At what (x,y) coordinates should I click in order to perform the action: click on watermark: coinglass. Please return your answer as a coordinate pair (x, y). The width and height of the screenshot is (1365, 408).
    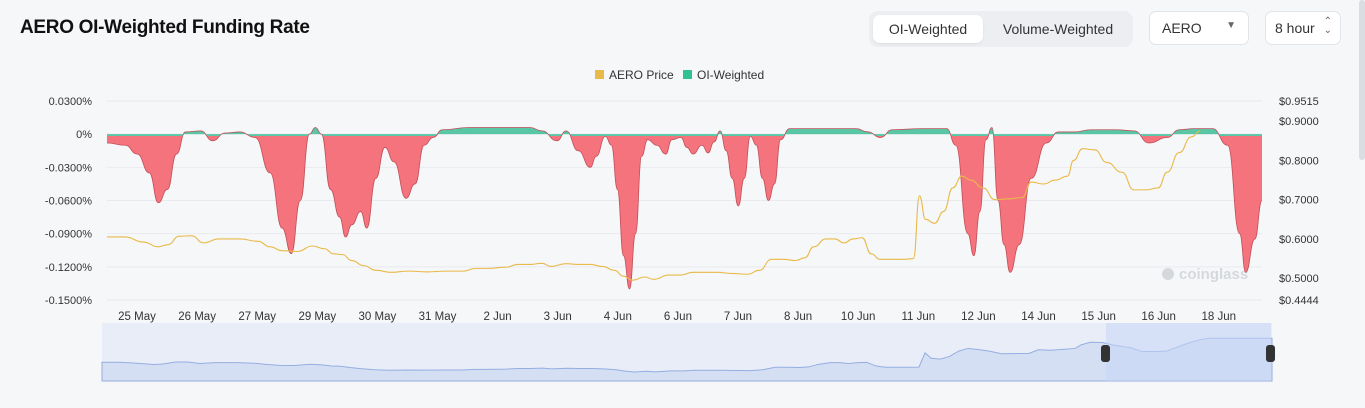
    Looking at the image, I should click on (1205, 274).